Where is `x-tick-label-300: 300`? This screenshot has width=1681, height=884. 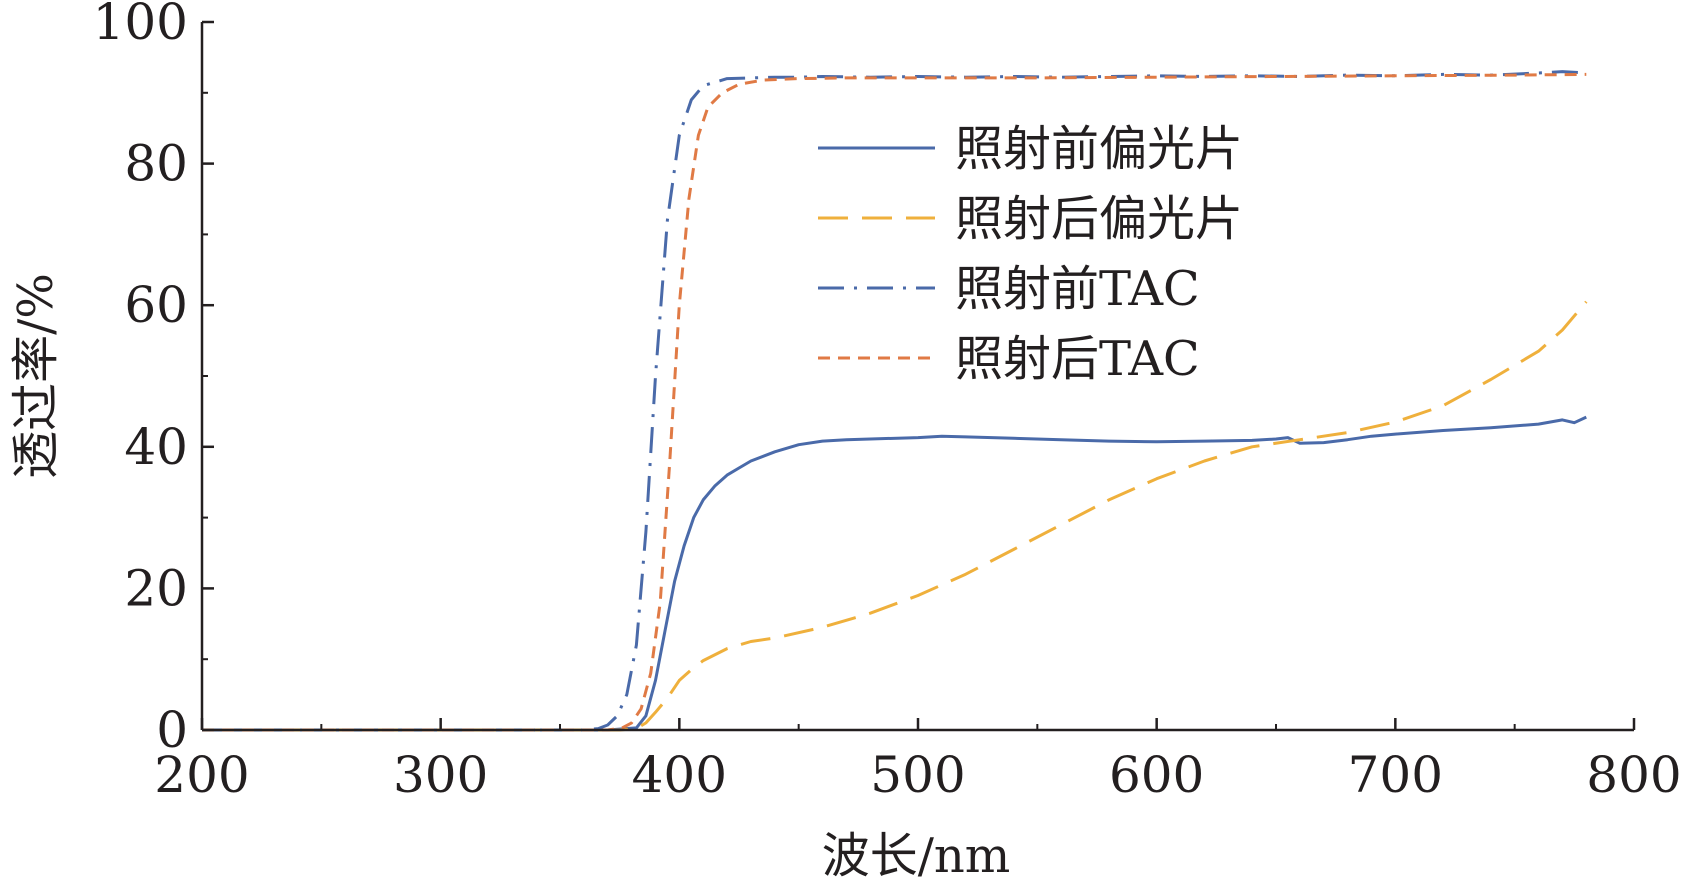
x-tick-label-300: 300 is located at coordinates (440, 775).